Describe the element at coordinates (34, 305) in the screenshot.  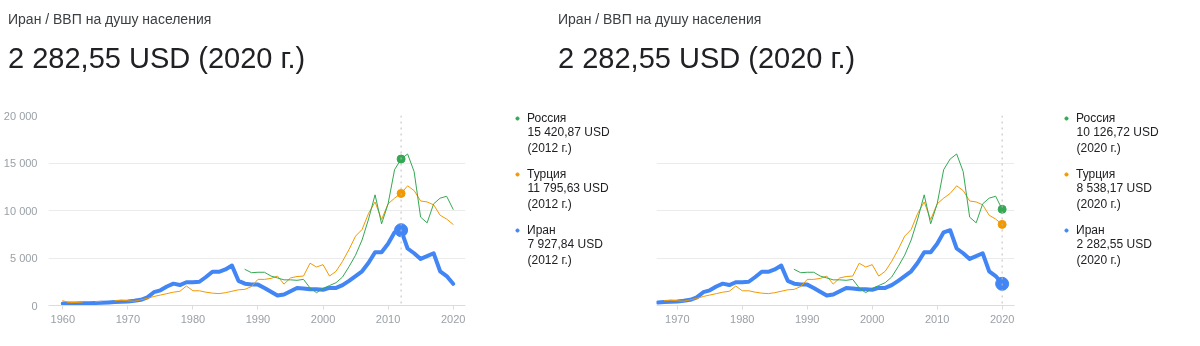
I see `y-tick-label: 0` at that location.